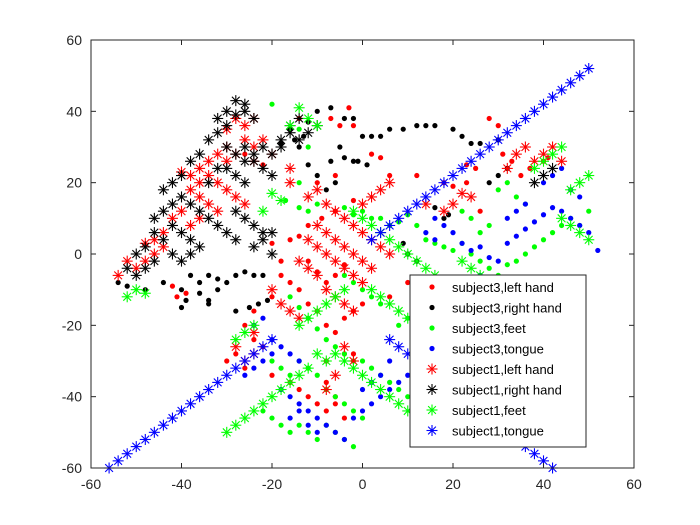 This screenshot has width=700, height=525. Describe the element at coordinates (432, 410) in the screenshot. I see `legend-marker-asterisk` at that location.